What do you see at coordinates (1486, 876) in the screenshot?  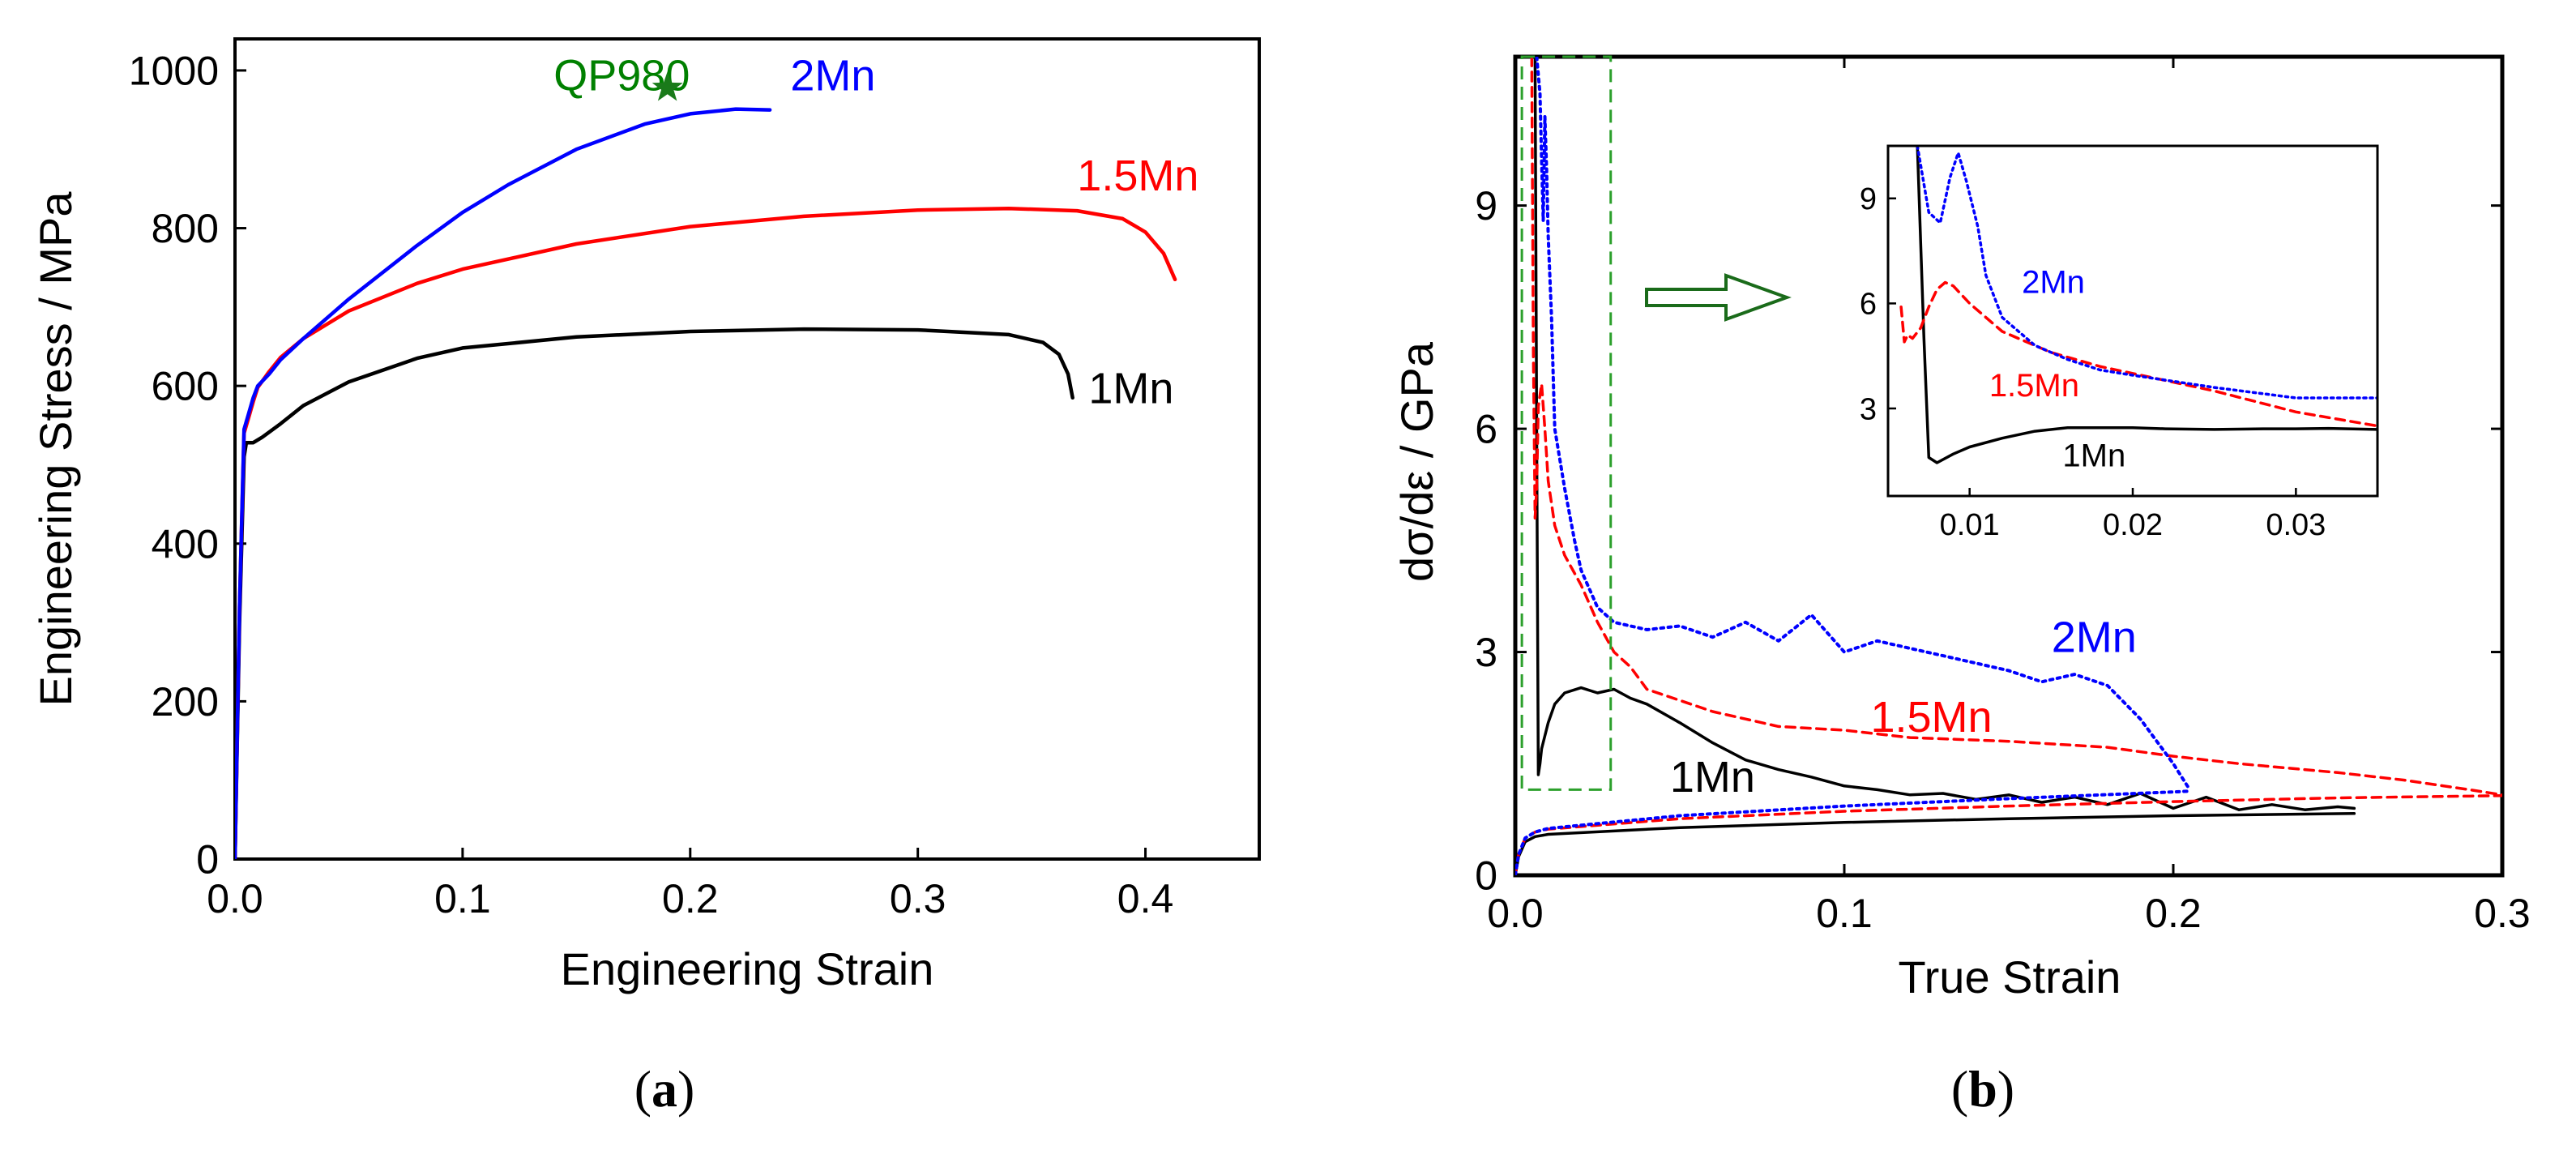 I see `axis-b-y-tick-label: 0` at bounding box center [1486, 876].